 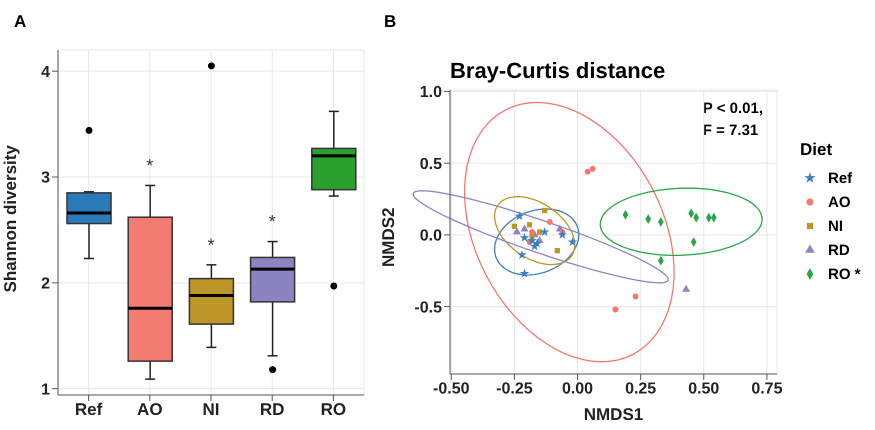 I want to click on x-tick-label: -0.50, so click(x=451, y=389).